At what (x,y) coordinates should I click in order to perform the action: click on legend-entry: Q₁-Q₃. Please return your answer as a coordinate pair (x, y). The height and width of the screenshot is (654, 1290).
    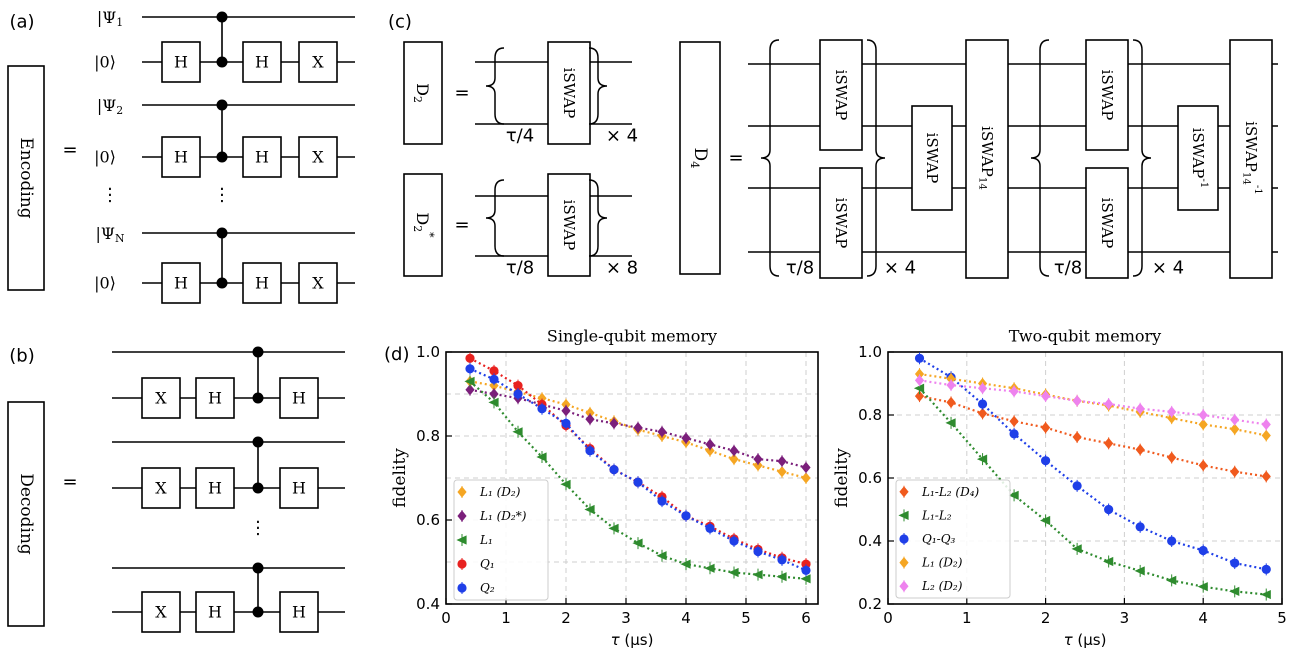
    Looking at the image, I should click on (939, 539).